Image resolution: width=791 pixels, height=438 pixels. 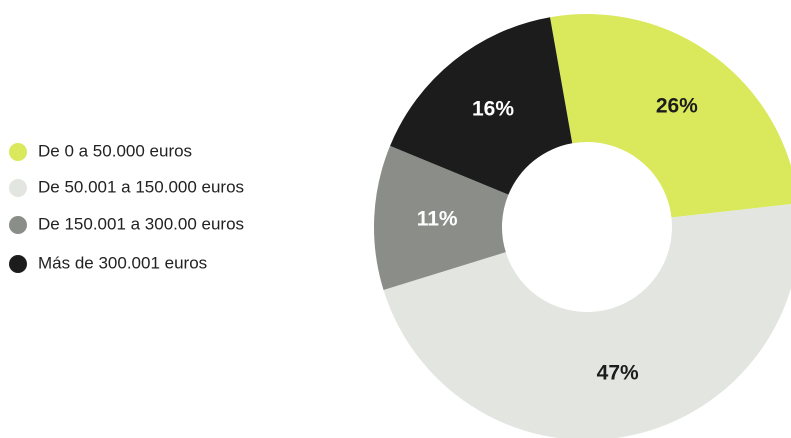 I want to click on slice-label: 47%, so click(x=618, y=372).